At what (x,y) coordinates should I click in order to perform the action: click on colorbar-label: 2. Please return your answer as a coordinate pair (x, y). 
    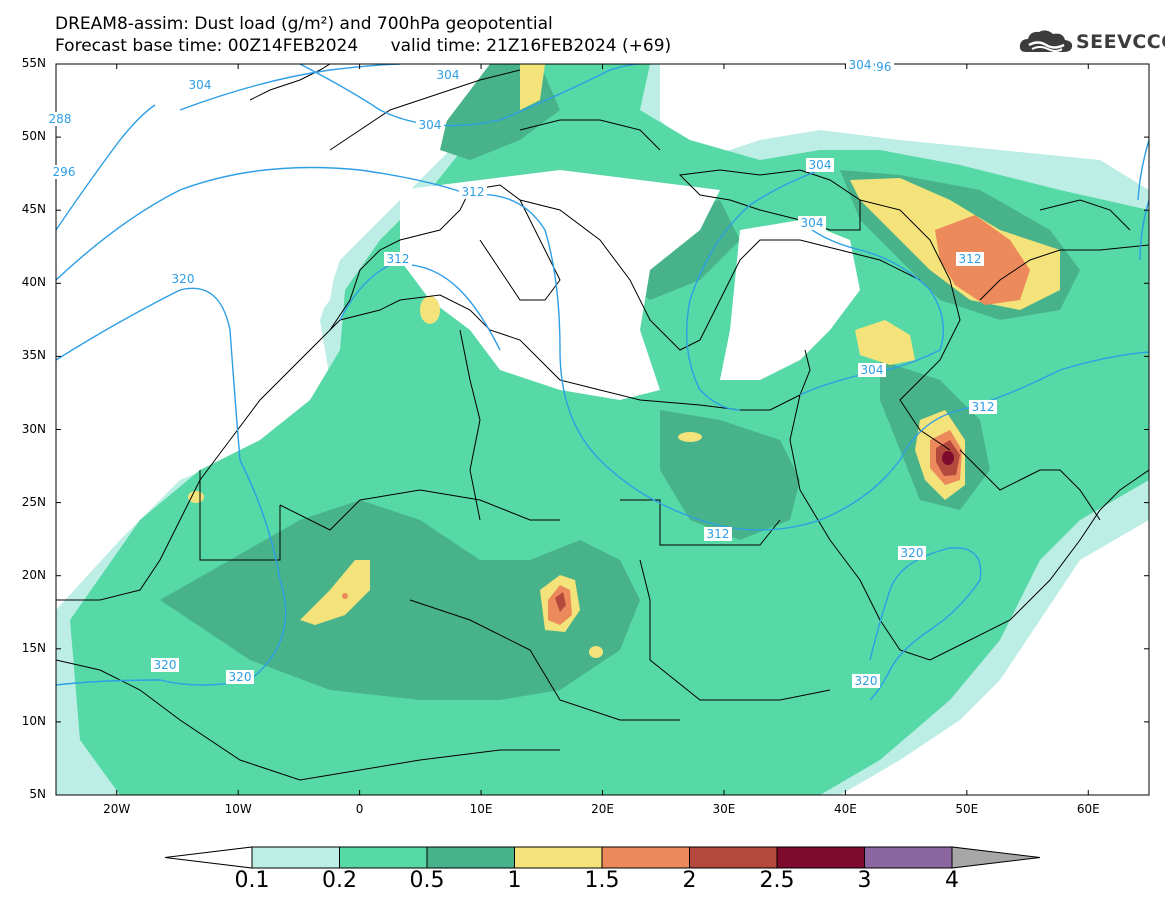
    Looking at the image, I should click on (689, 880).